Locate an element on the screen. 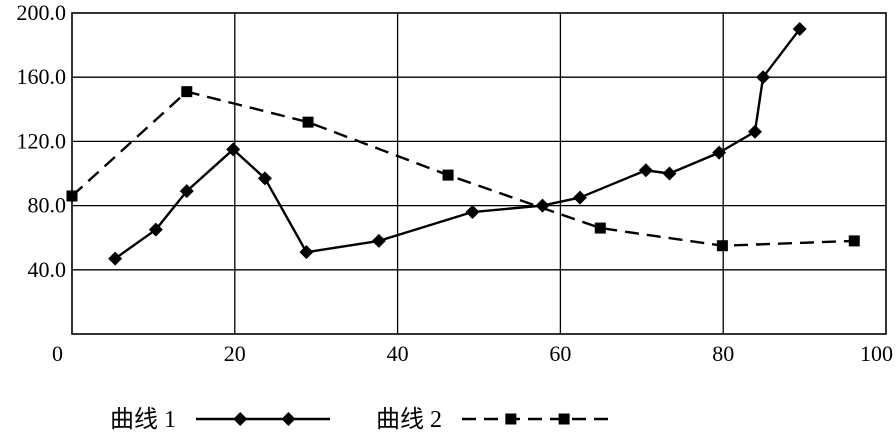 Image resolution: width=896 pixels, height=434 pixels. y-tick-label: 40.0 is located at coordinates (47, 269).